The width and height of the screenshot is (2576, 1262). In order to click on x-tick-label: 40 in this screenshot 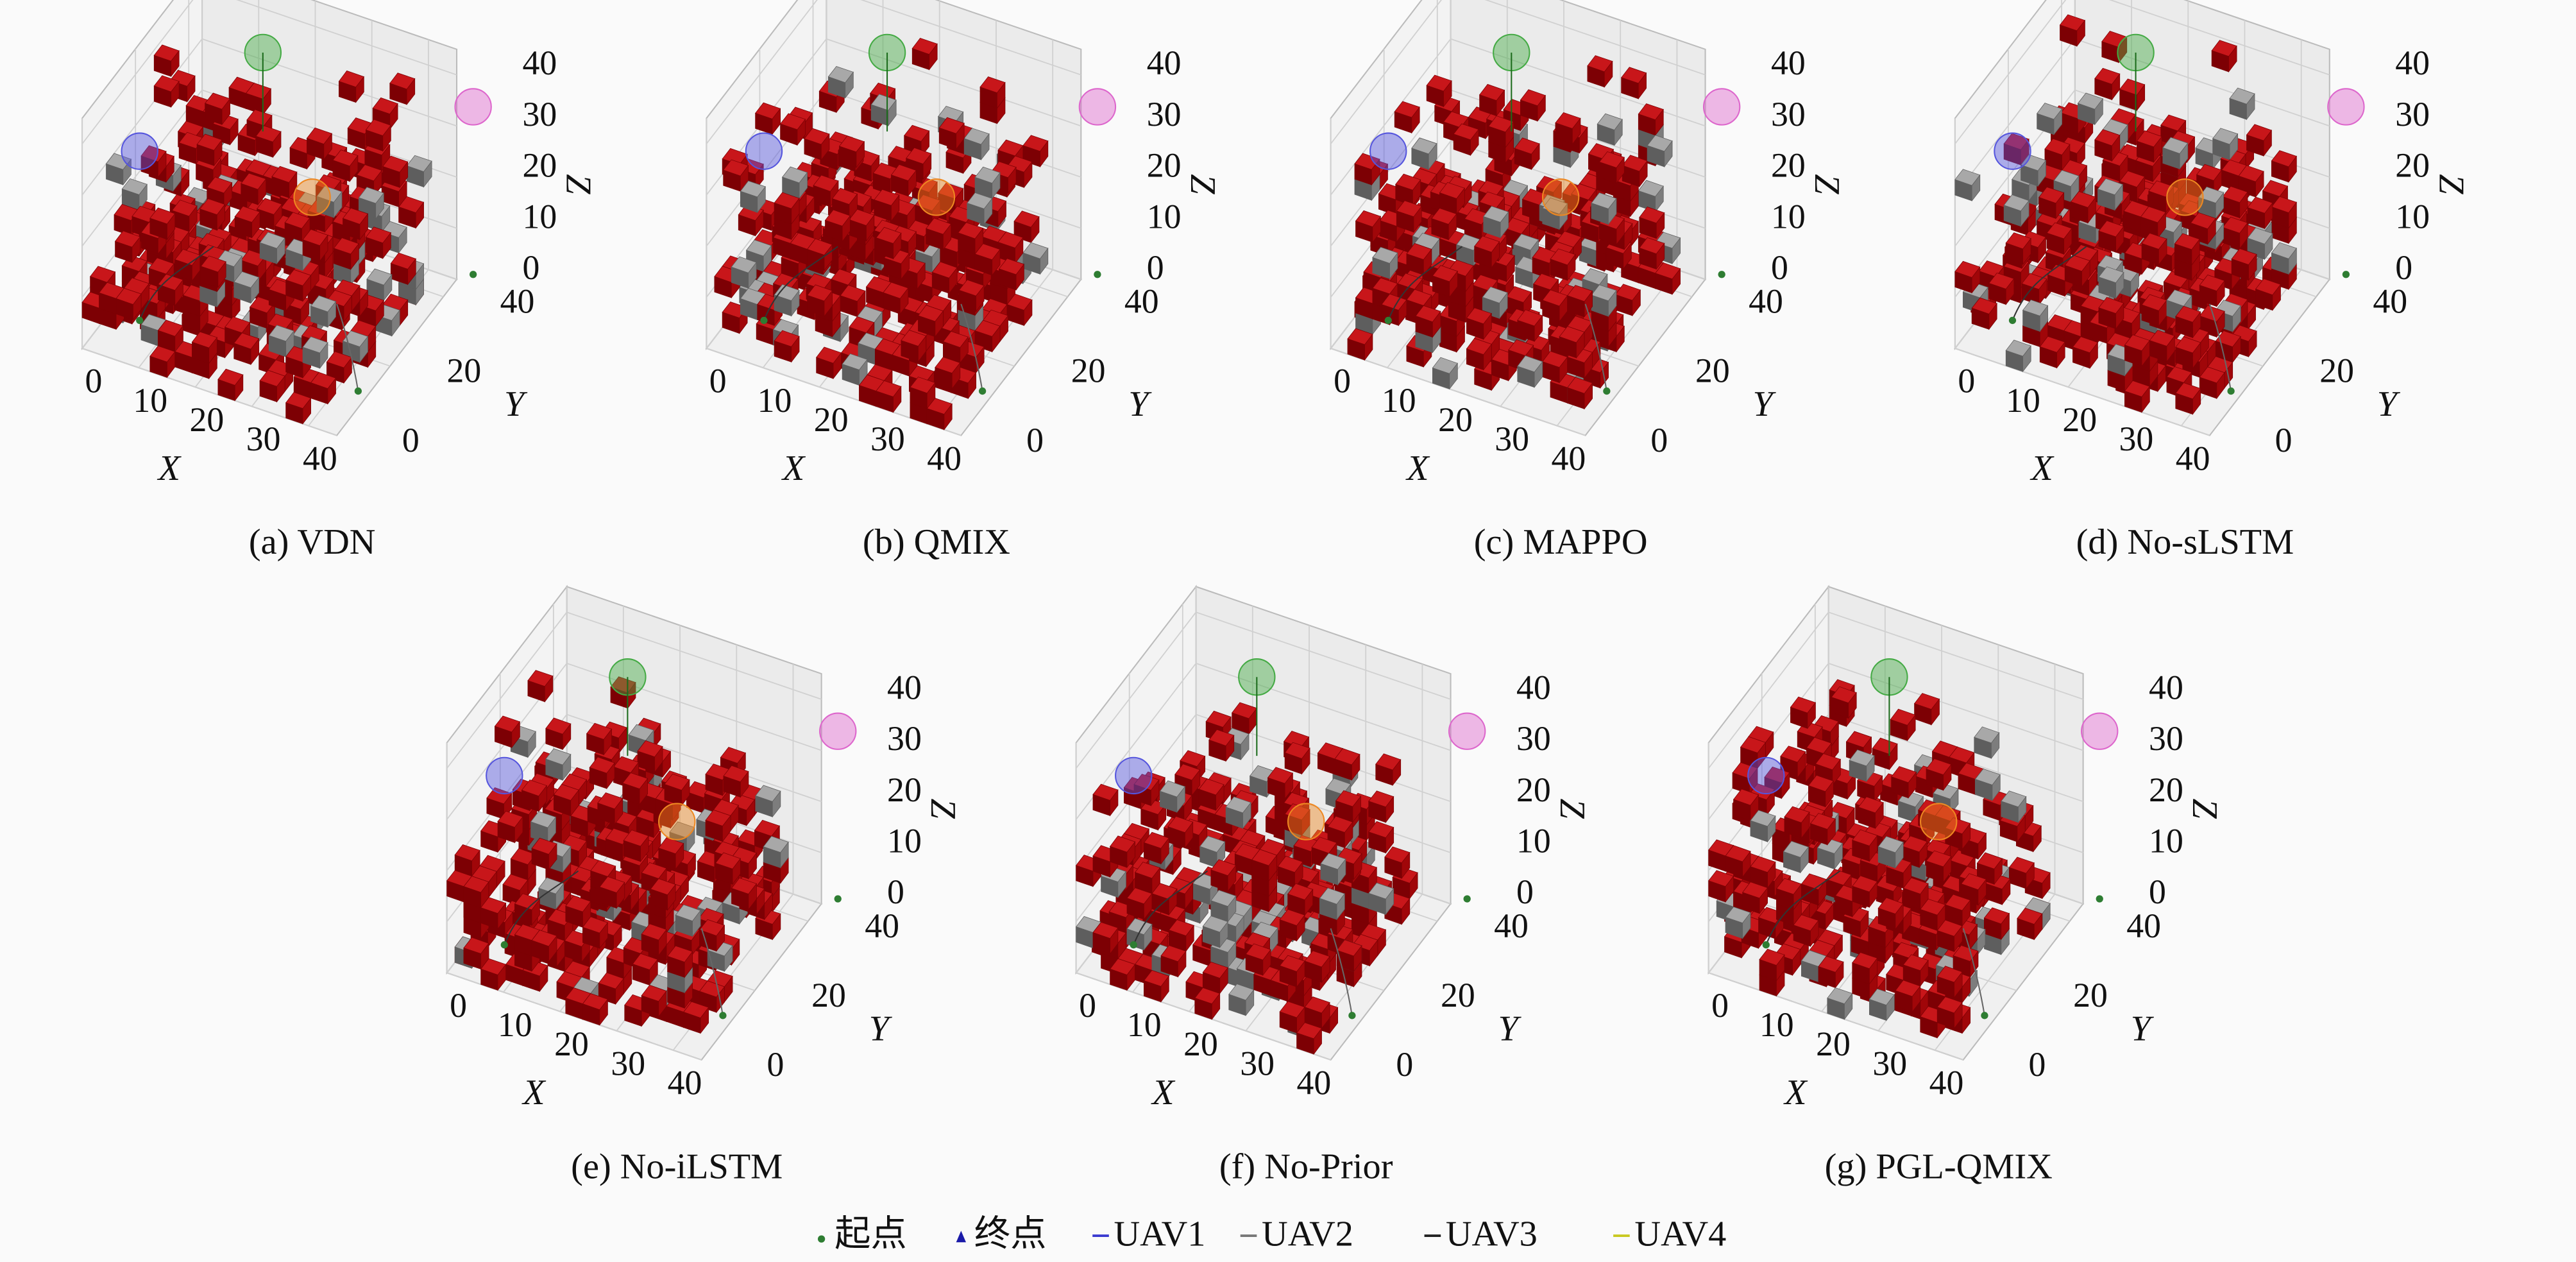, I will do `click(2193, 458)`.